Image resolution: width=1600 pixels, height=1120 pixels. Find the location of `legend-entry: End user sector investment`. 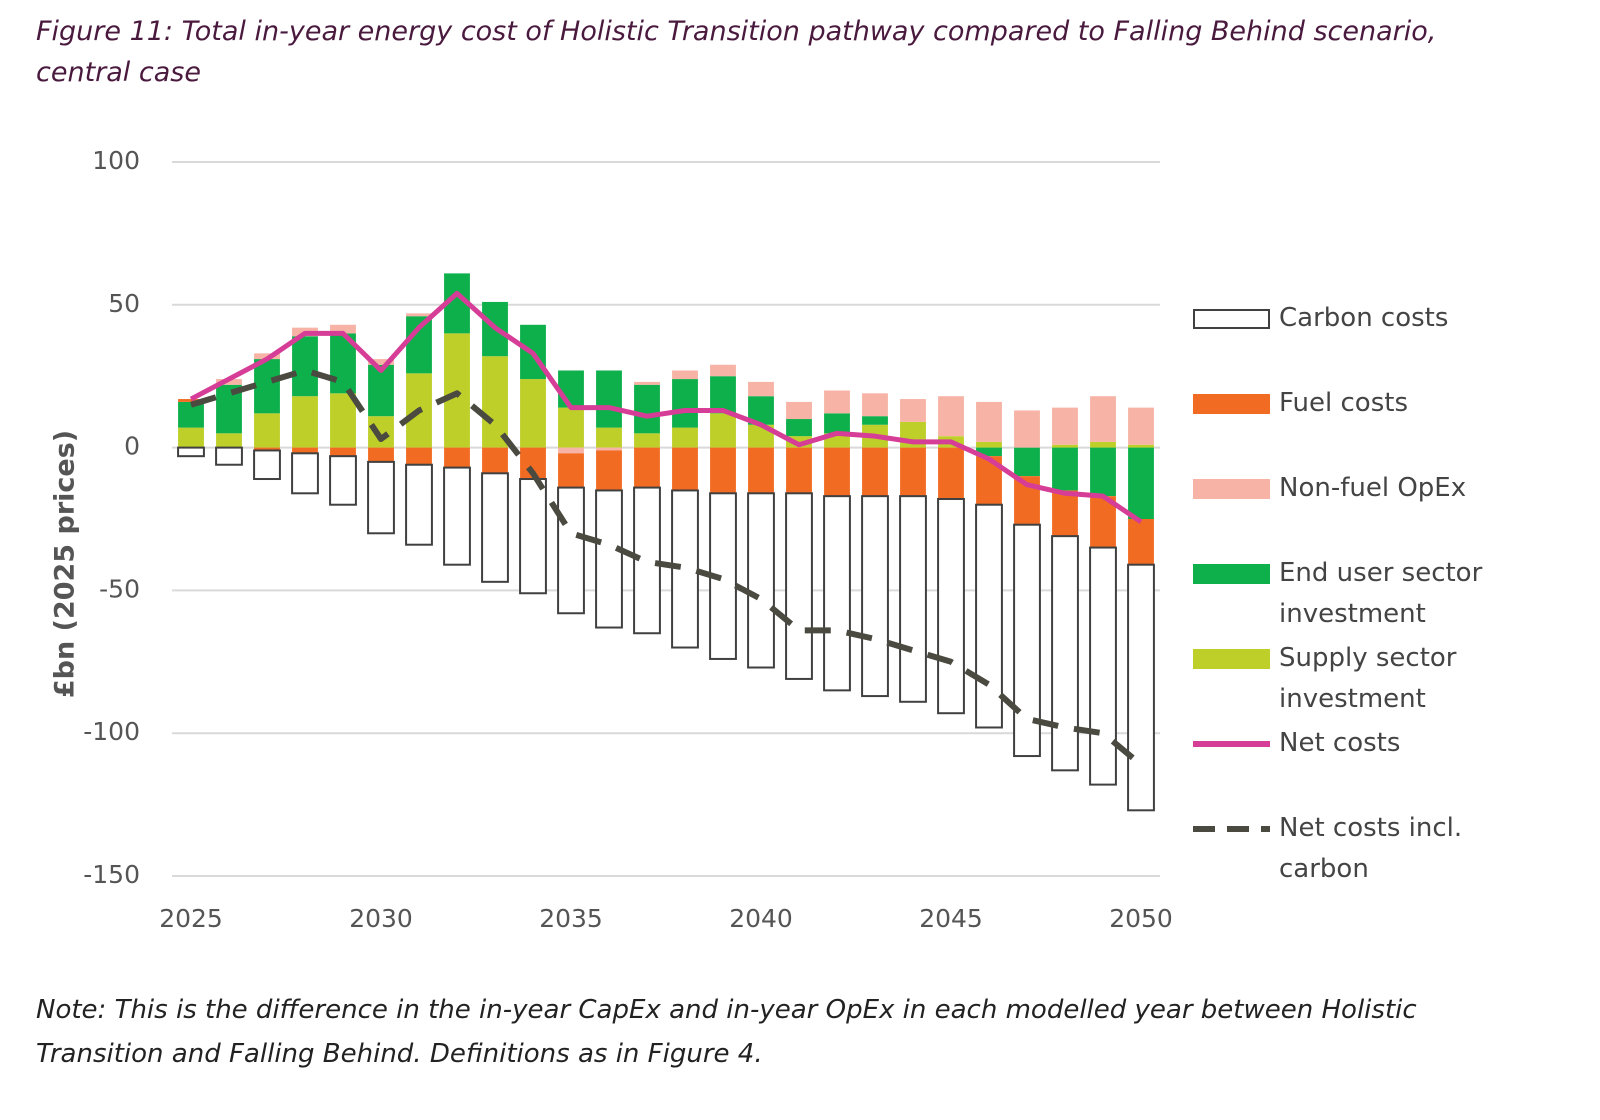

legend-entry: End user sector investment is located at coordinates (1383, 594).